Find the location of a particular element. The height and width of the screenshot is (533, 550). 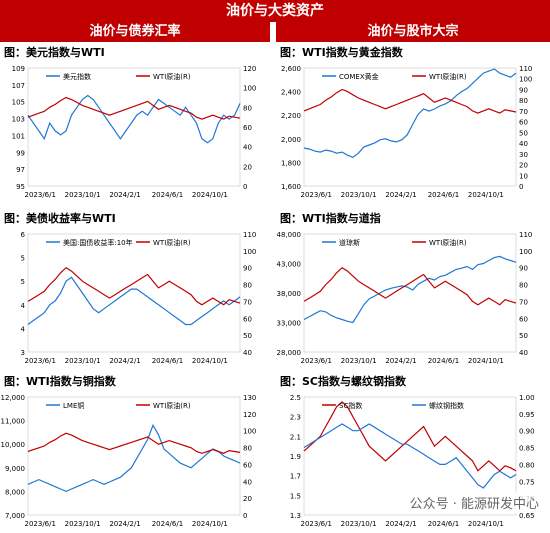

y-tick-label-right: 110 is located at coordinates (249, 235).